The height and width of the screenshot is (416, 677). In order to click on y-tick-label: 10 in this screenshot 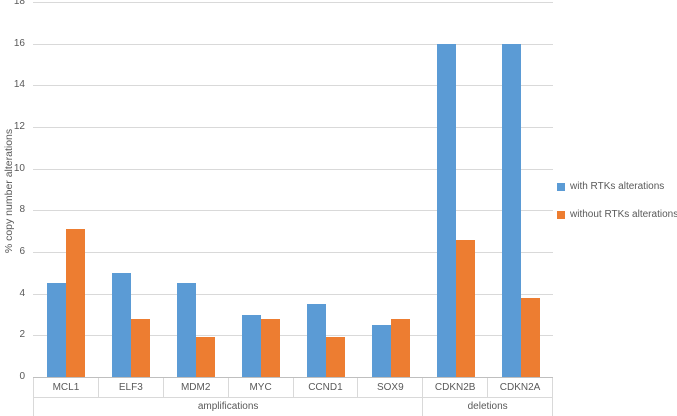, I will do `click(19, 168)`.